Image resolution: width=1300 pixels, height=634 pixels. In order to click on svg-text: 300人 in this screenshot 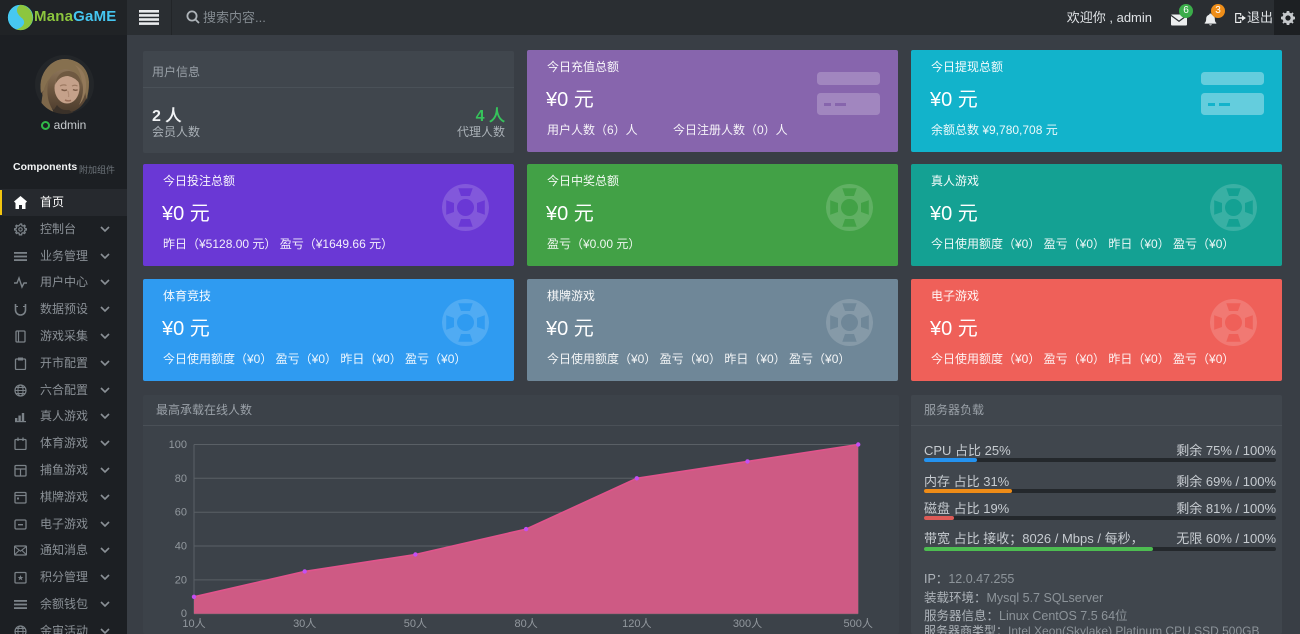, I will do `click(747, 623)`.